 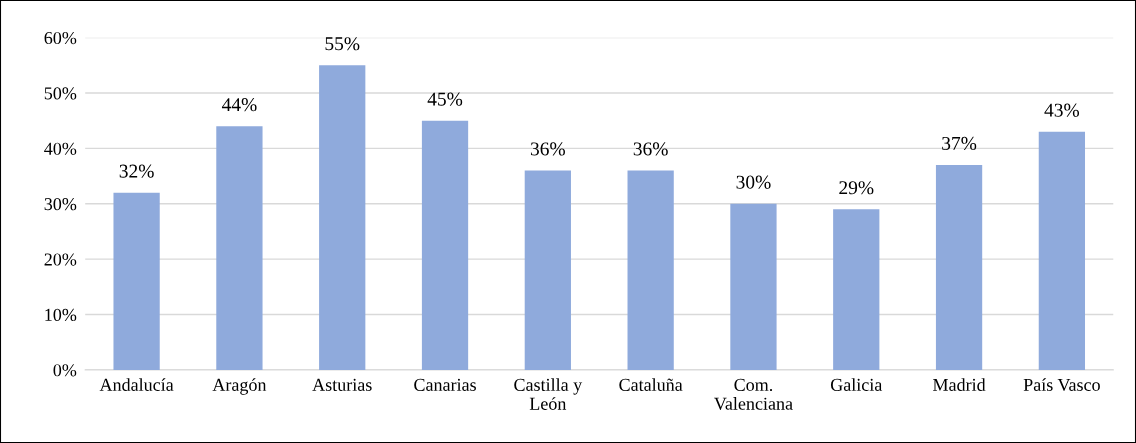 I want to click on x-tick-label: Canarias, so click(x=445, y=384).